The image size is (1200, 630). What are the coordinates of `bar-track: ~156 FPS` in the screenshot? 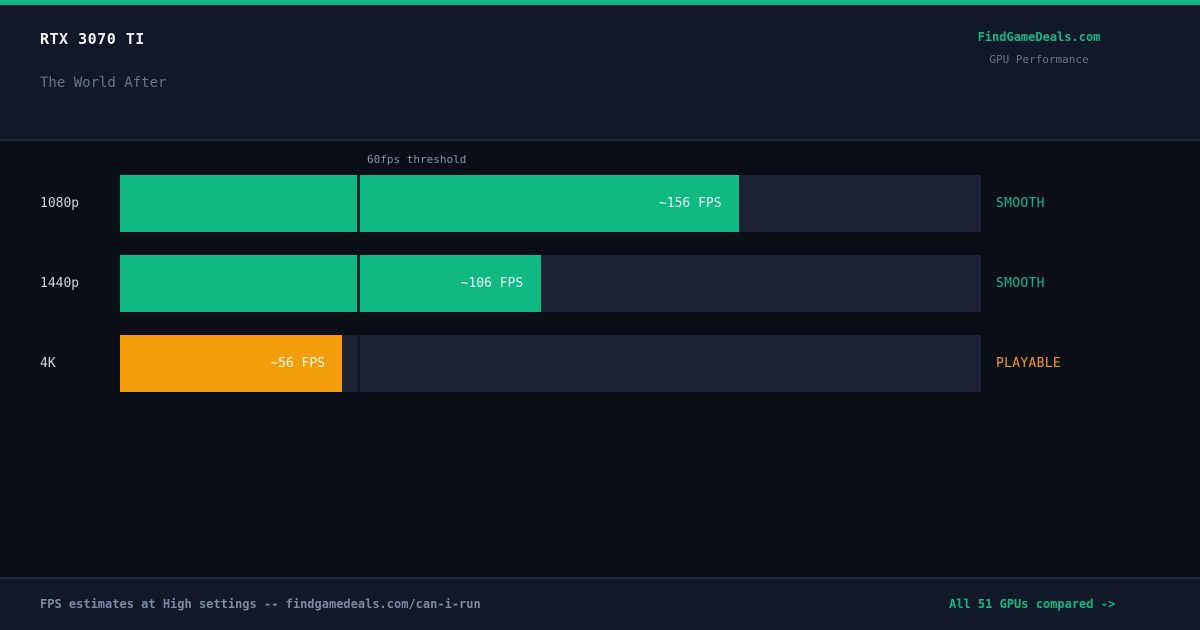 It's located at (550, 203).